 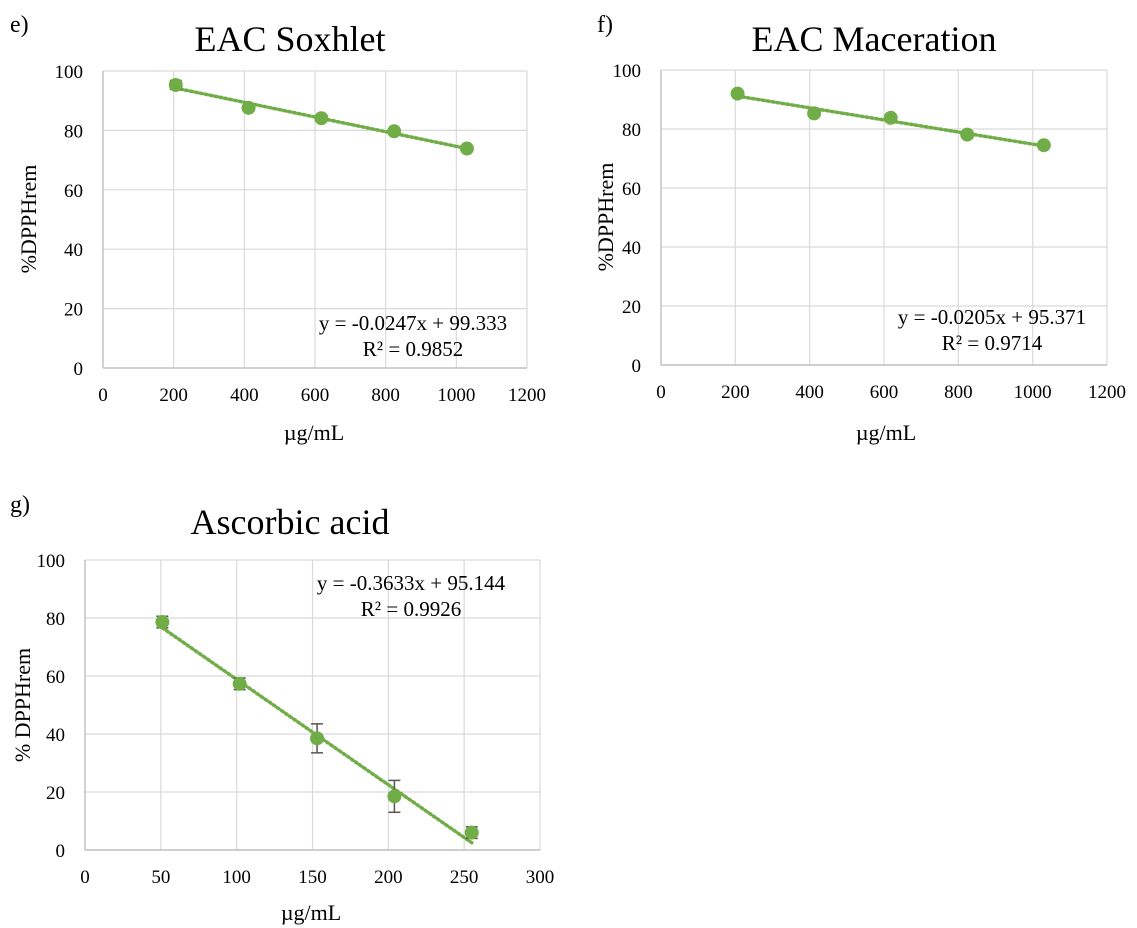 What do you see at coordinates (160, 877) in the screenshot?
I see `panel-g-x-tick-label-1: 50` at bounding box center [160, 877].